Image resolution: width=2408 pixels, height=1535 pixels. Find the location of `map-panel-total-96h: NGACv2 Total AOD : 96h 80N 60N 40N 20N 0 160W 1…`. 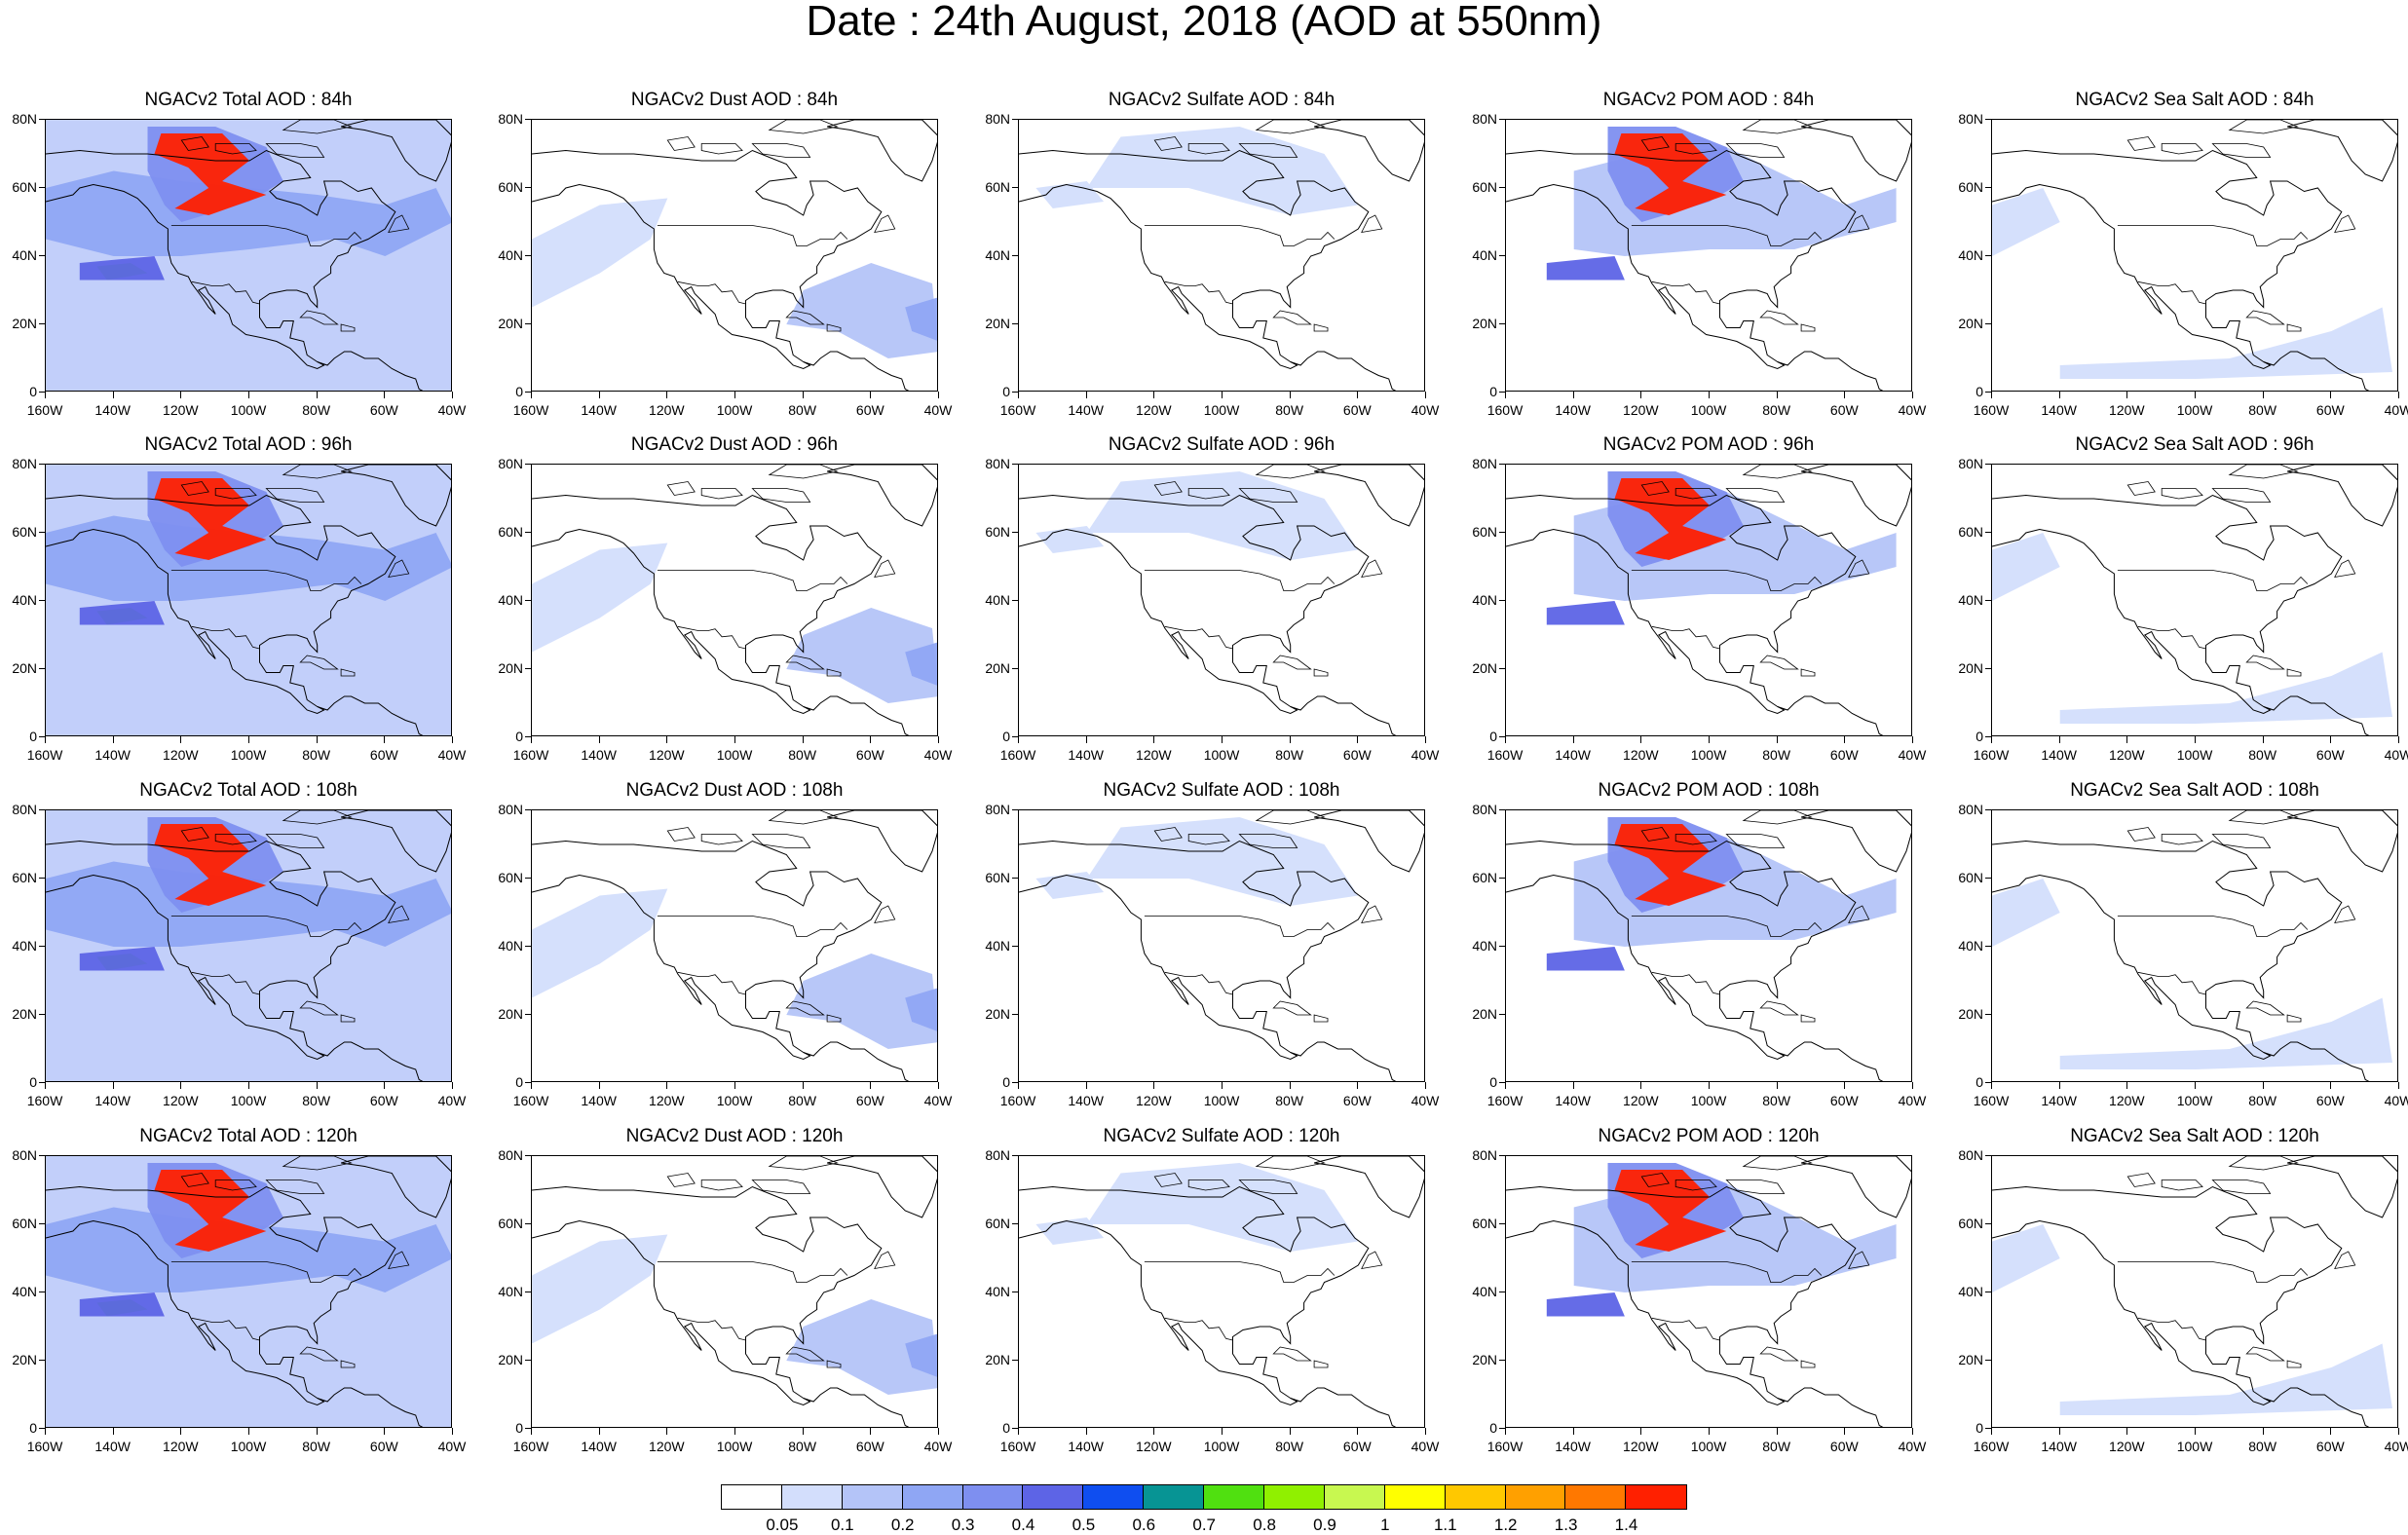

map-panel-total-96h: NGACv2 Total AOD : 96h 80N 60N 40N 20N 0 160W 1… is located at coordinates (239, 599).